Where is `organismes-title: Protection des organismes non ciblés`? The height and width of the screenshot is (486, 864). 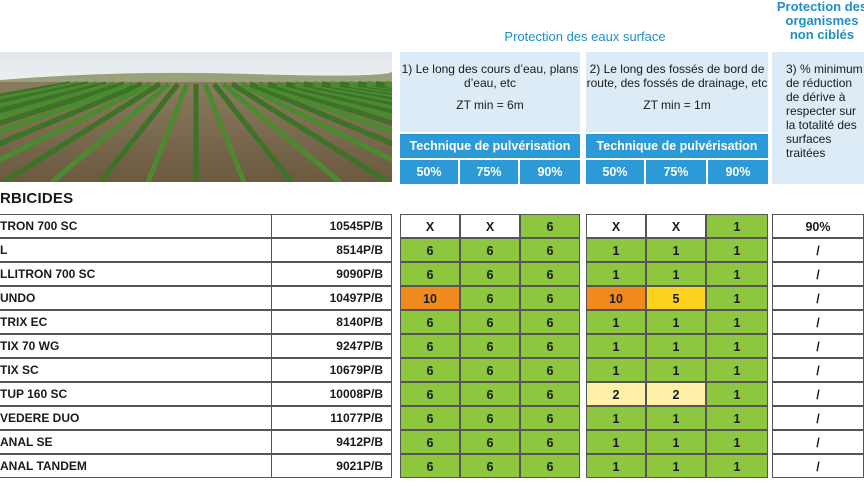
organismes-title: Protection des organismes non ciblés is located at coordinates (820, 21).